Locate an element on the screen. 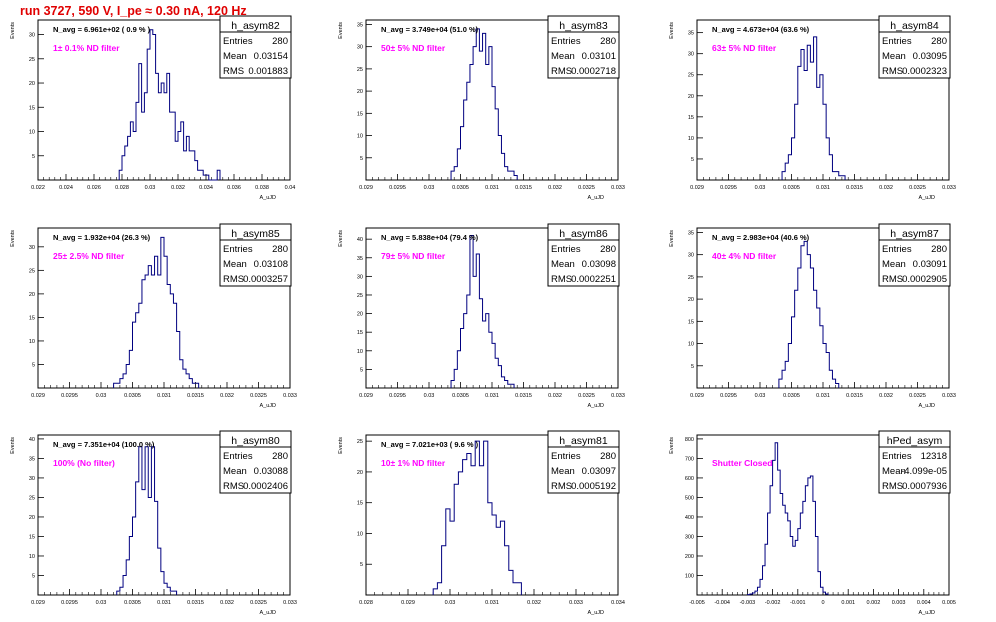 The width and height of the screenshot is (996, 622). stats-value: 0.0002323 is located at coordinates (924, 71).